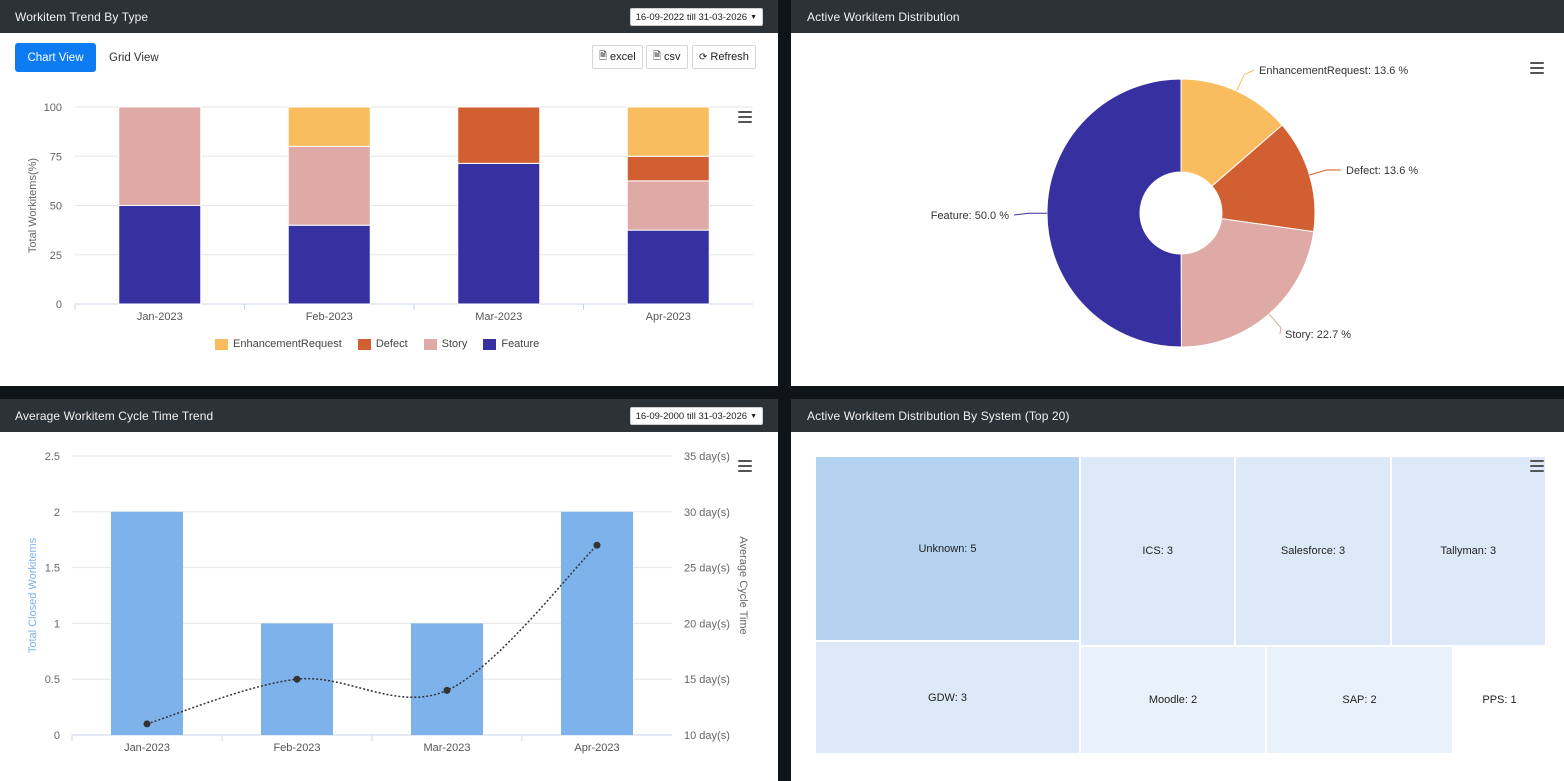 The image size is (1564, 781). Describe the element at coordinates (454, 344) in the screenshot. I see `legend-label: Story` at that location.